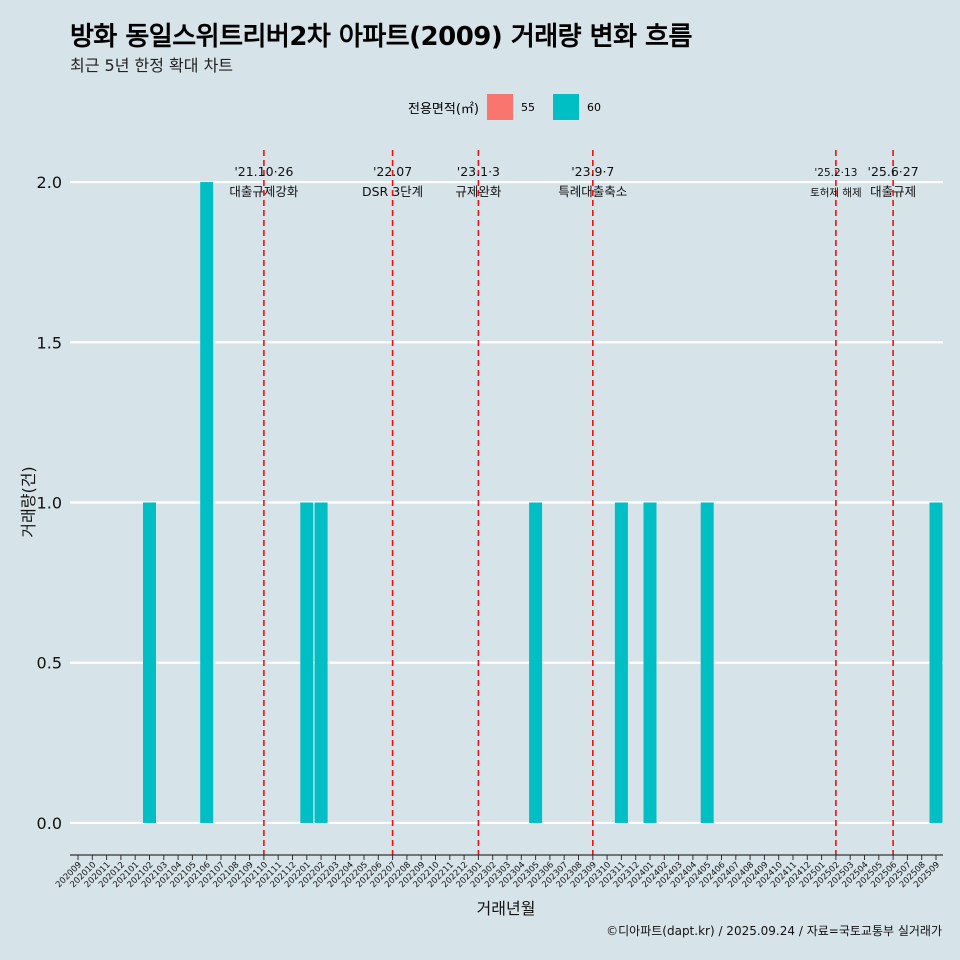 This screenshot has height=960, width=960. Describe the element at coordinates (392, 171) in the screenshot. I see `event-date-label: '22.07` at that location.